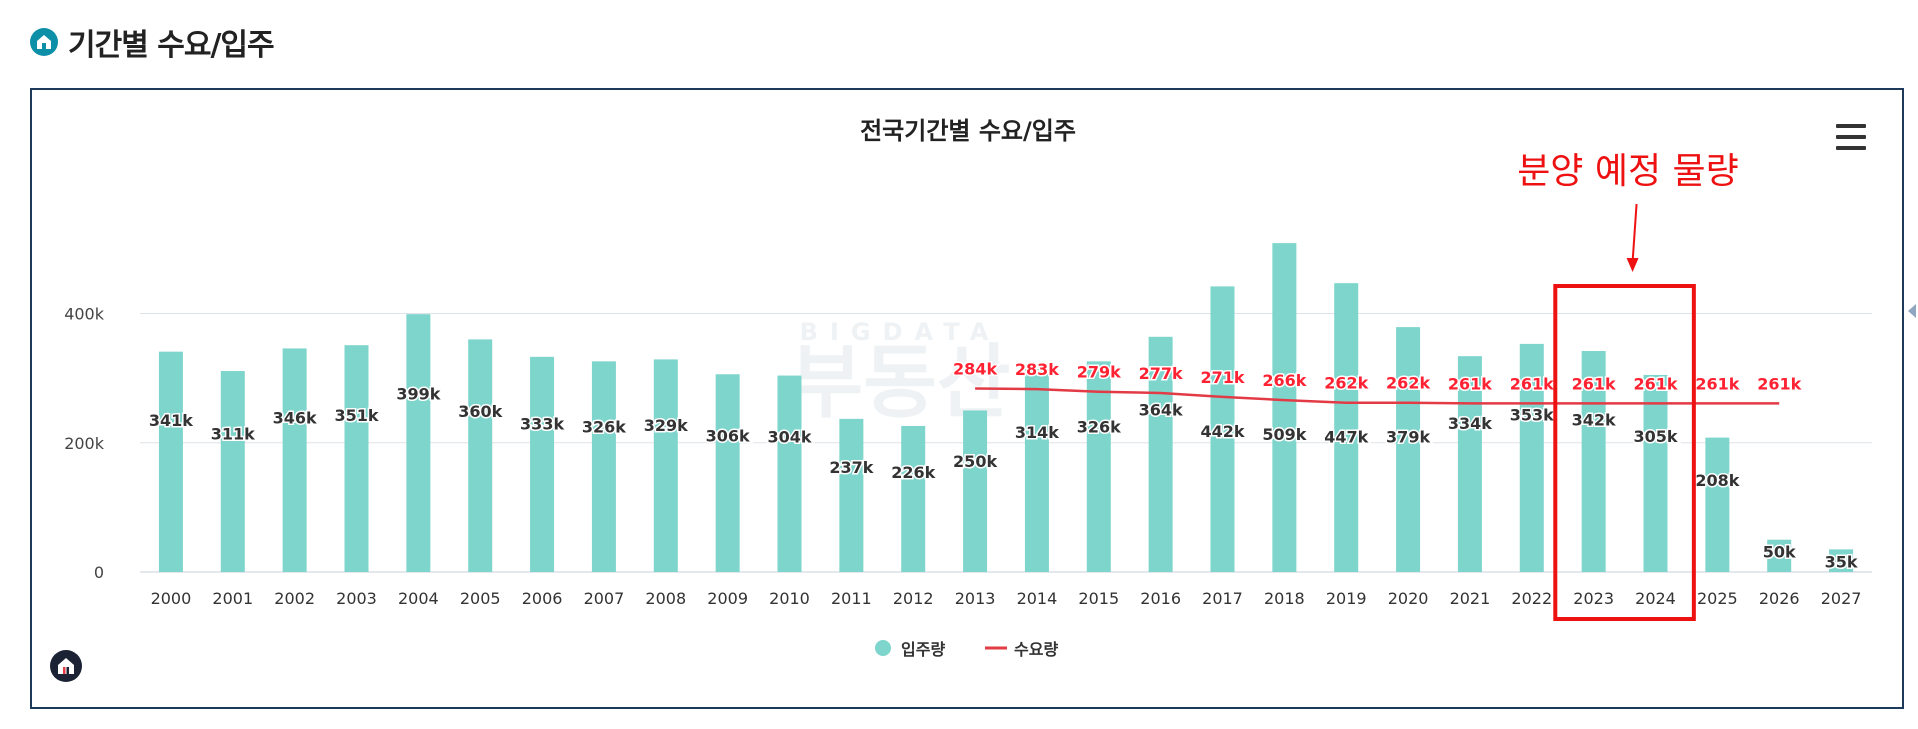  What do you see at coordinates (789, 598) in the screenshot?
I see `x-tick-label: 2010` at bounding box center [789, 598].